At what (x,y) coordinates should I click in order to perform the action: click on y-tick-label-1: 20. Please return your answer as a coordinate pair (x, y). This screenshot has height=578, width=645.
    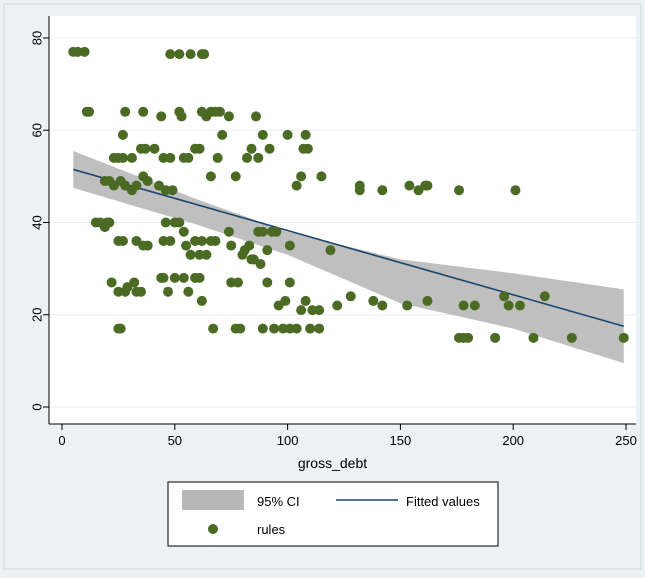
    Looking at the image, I should click on (37, 315).